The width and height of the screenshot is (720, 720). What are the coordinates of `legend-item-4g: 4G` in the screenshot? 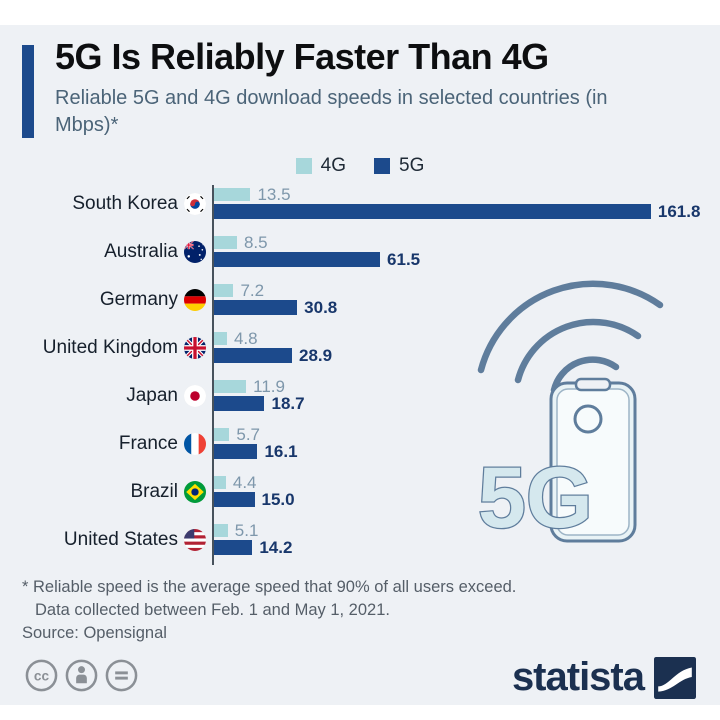 It's located at (320, 166).